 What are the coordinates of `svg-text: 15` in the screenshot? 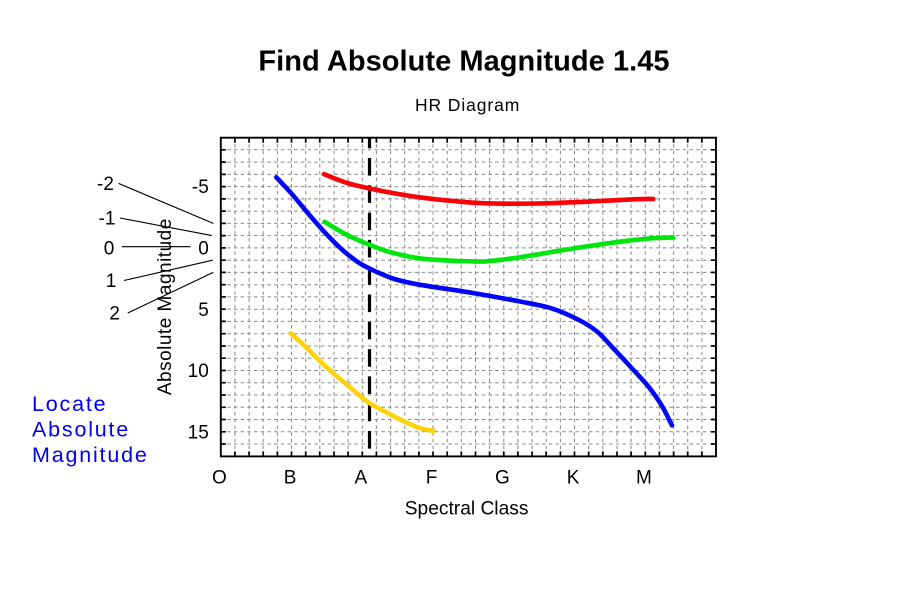 It's located at (198, 432).